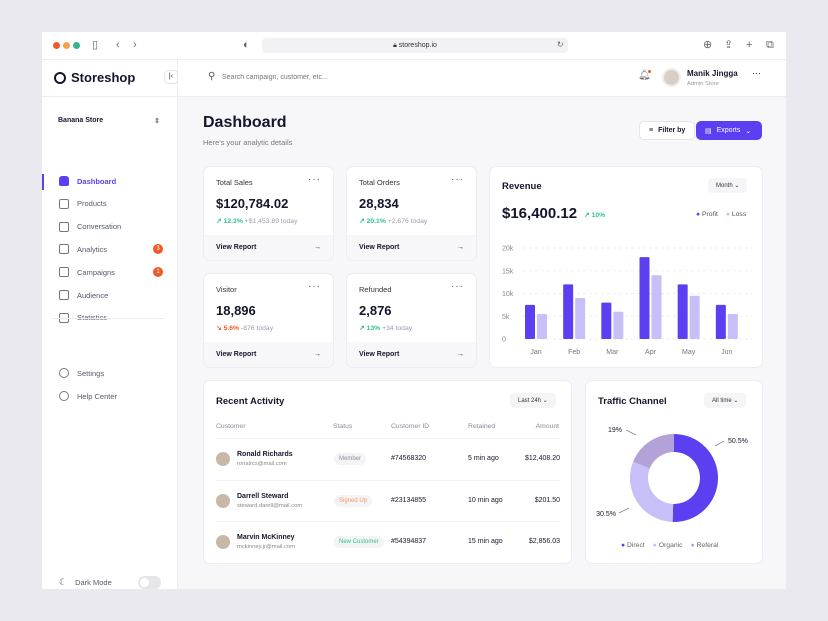  What do you see at coordinates (547, 426) in the screenshot?
I see `col-amount: Amount` at bounding box center [547, 426].